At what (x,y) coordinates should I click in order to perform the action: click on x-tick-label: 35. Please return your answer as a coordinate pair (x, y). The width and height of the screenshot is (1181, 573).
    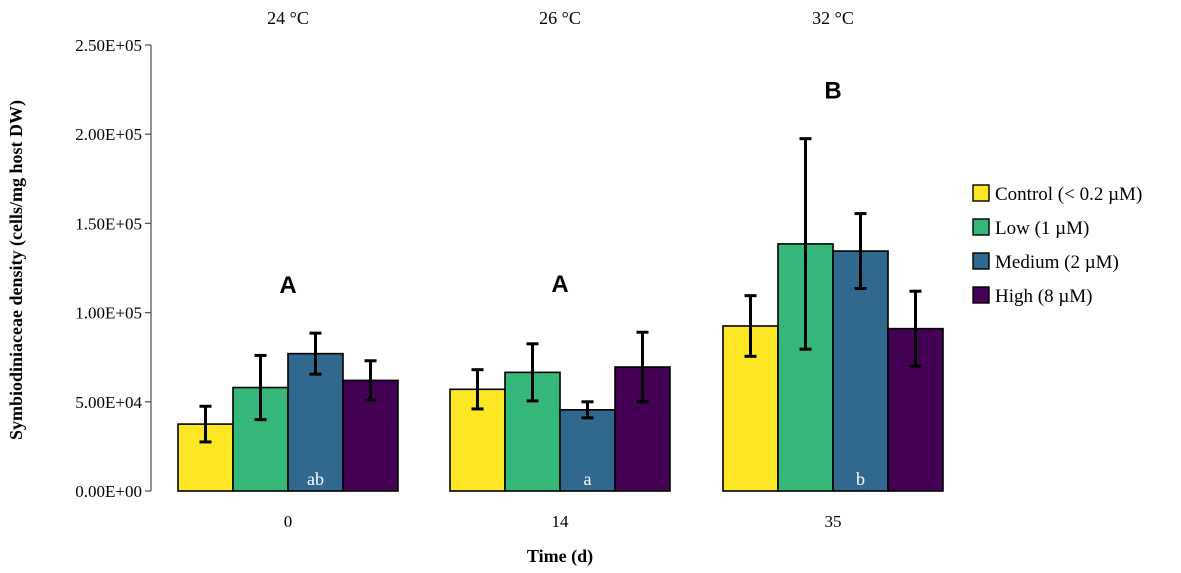
    Looking at the image, I should click on (833, 521).